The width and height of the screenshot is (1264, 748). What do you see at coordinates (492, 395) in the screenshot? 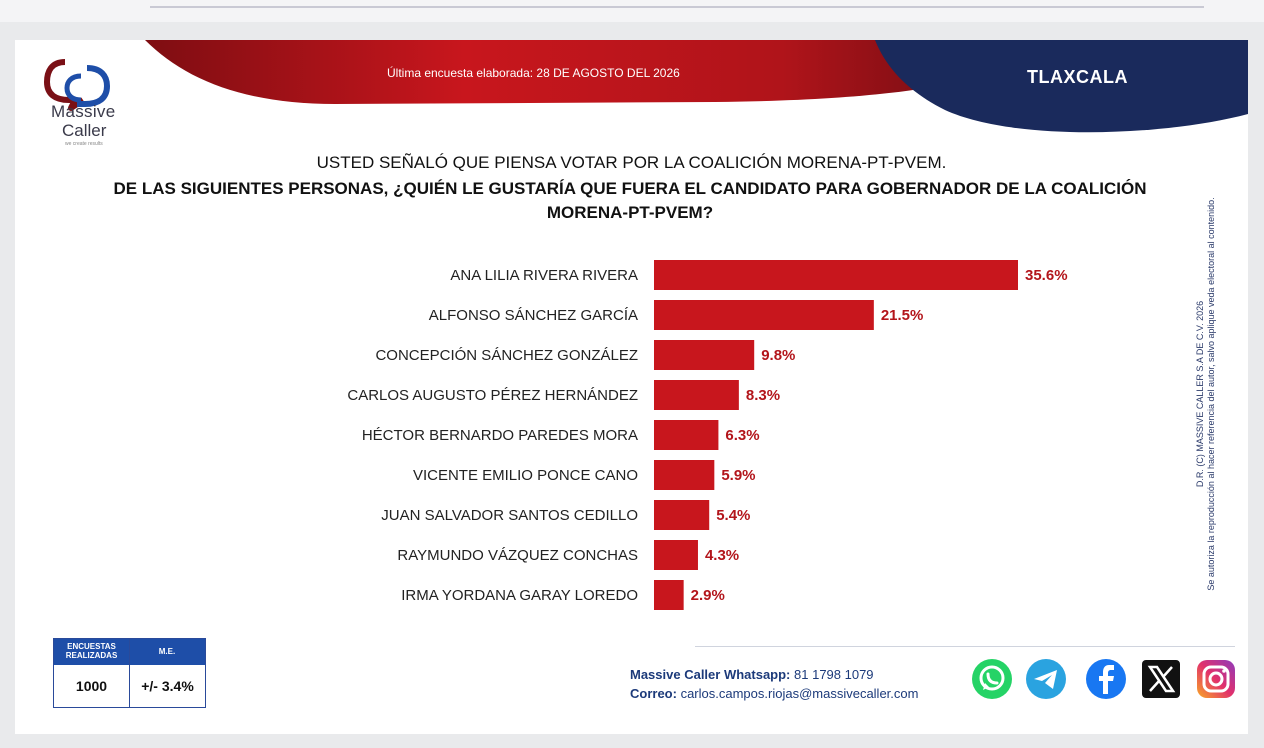
I see `category-label: CARLOS AUGUSTO PÉREZ HERNÁNDEZ` at bounding box center [492, 395].